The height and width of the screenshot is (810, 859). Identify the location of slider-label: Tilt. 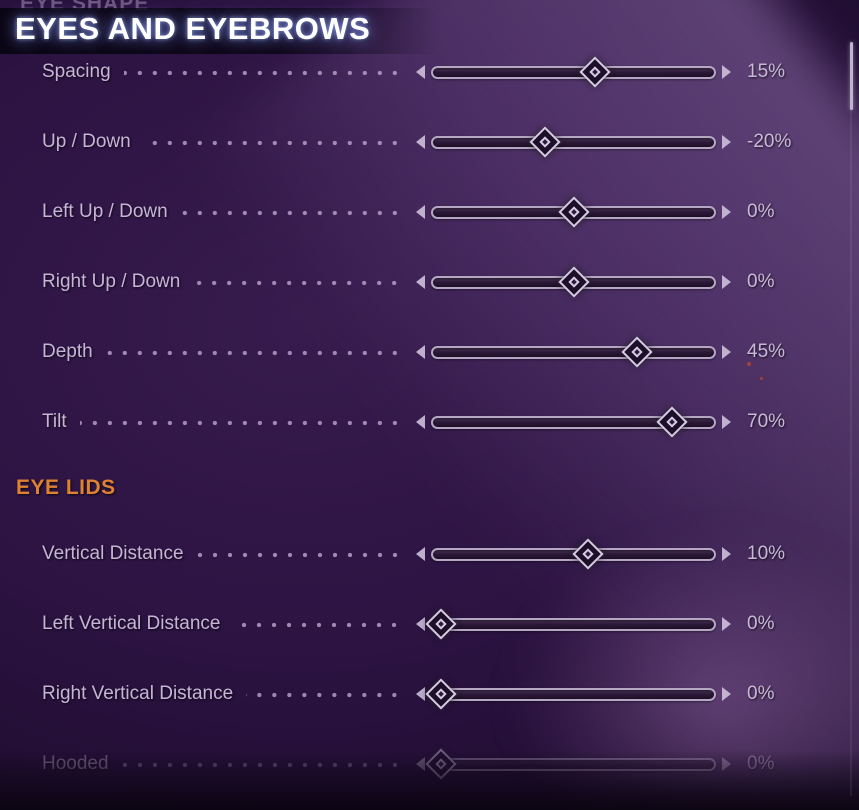
(54, 421).